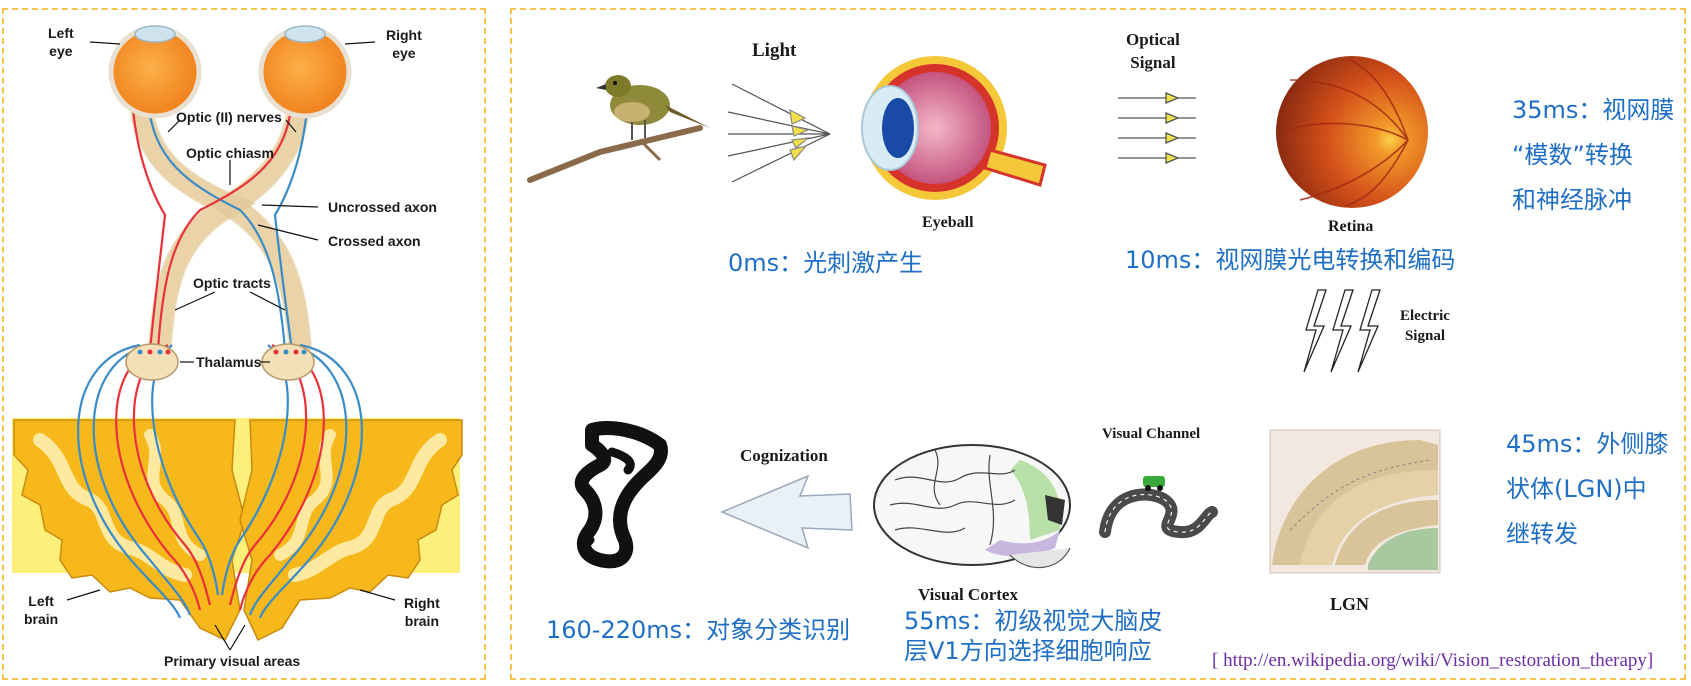 The image size is (1691, 686). I want to click on light-label: Light, so click(774, 50).